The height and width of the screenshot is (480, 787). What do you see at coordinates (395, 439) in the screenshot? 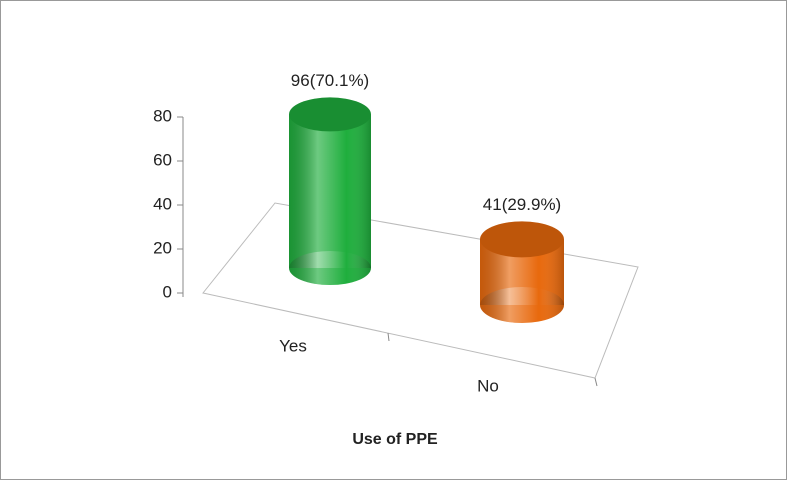
I see `x-axis-title: Use of PPE` at bounding box center [395, 439].